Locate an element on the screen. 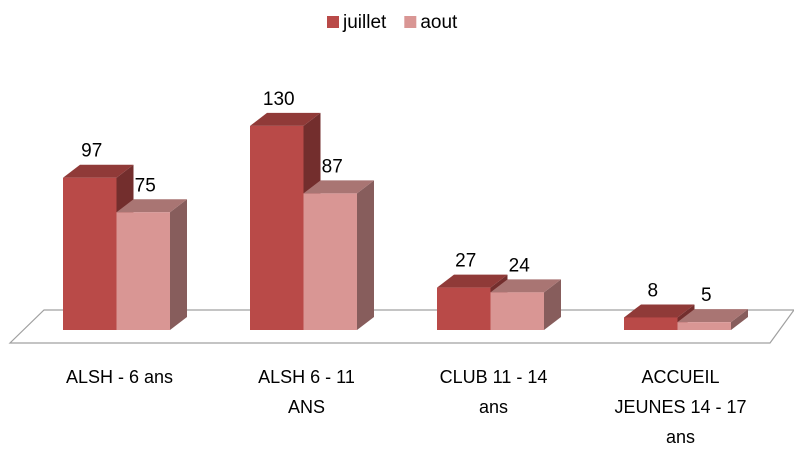  legend-label: aout is located at coordinates (439, 22).